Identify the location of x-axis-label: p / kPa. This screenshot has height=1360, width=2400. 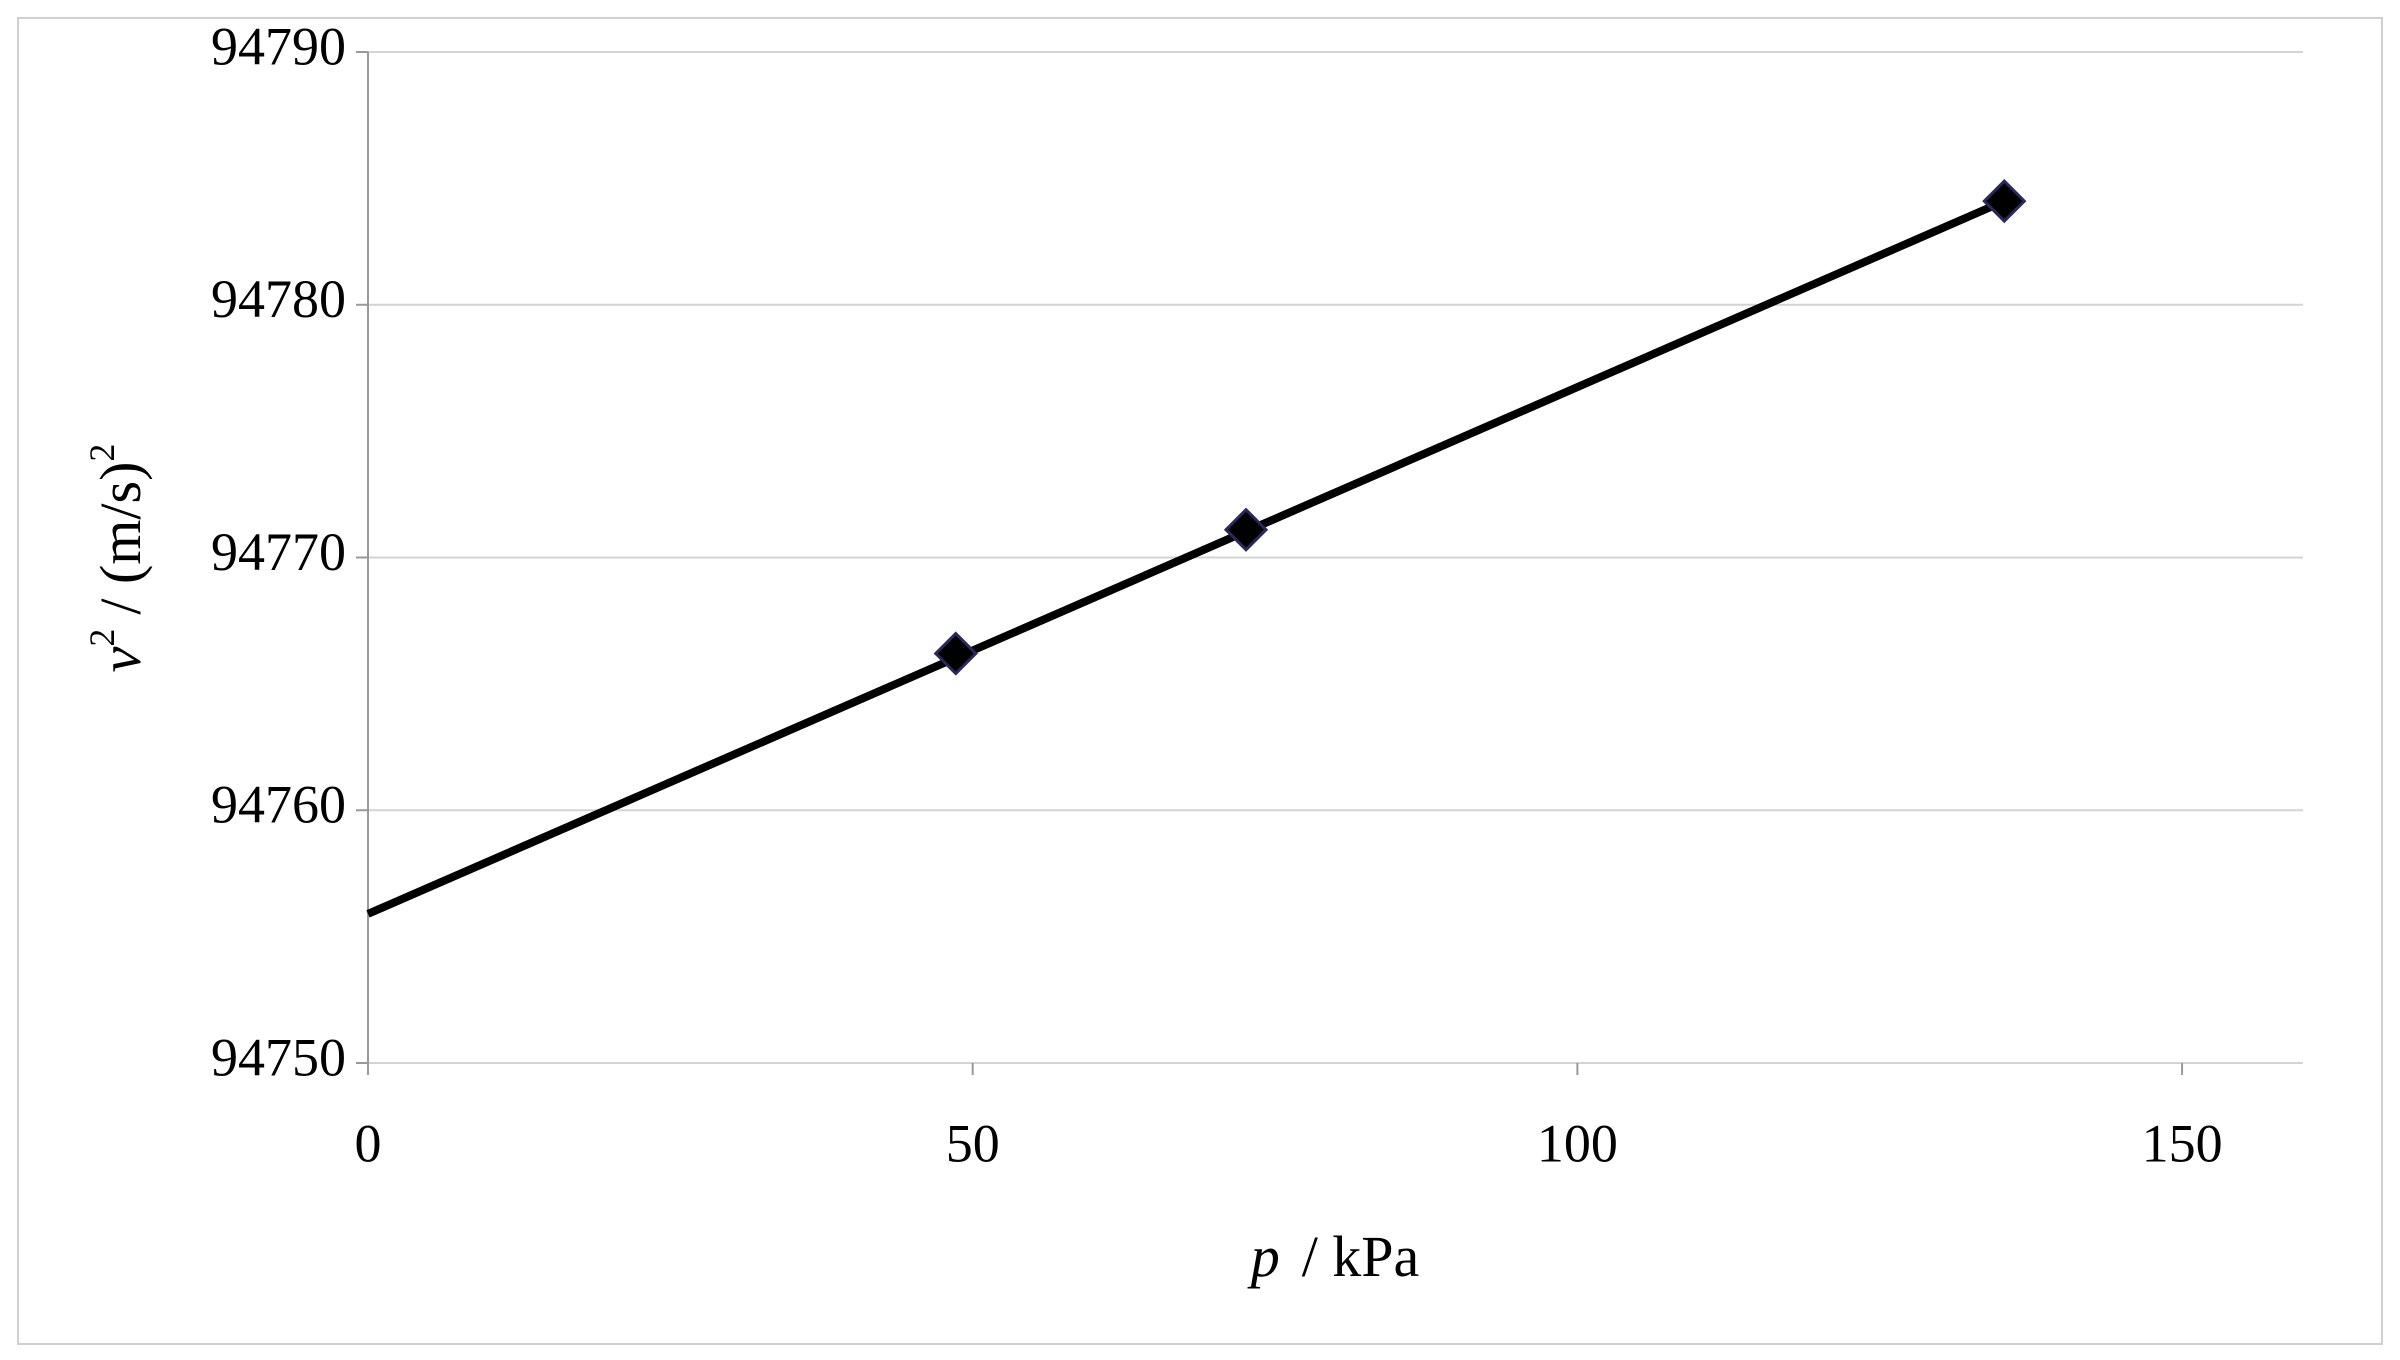
(1333, 1256).